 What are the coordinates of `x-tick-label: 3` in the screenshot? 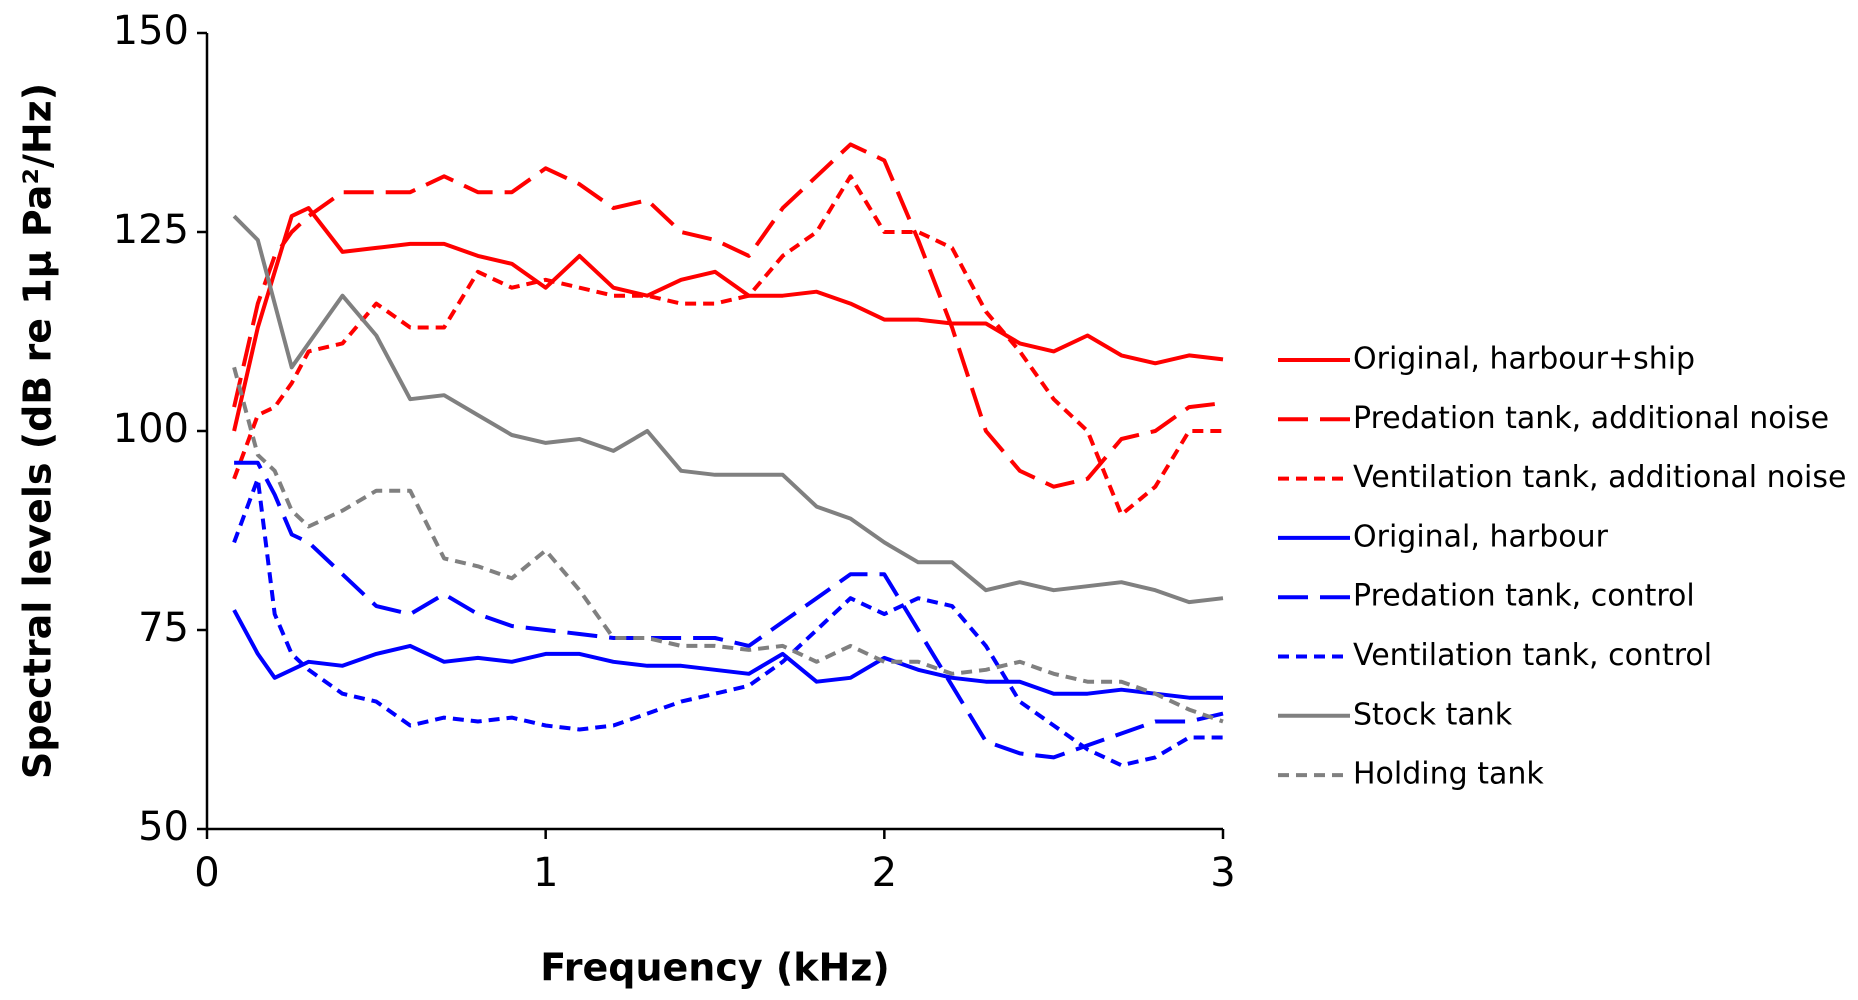 It's located at (1222, 873).